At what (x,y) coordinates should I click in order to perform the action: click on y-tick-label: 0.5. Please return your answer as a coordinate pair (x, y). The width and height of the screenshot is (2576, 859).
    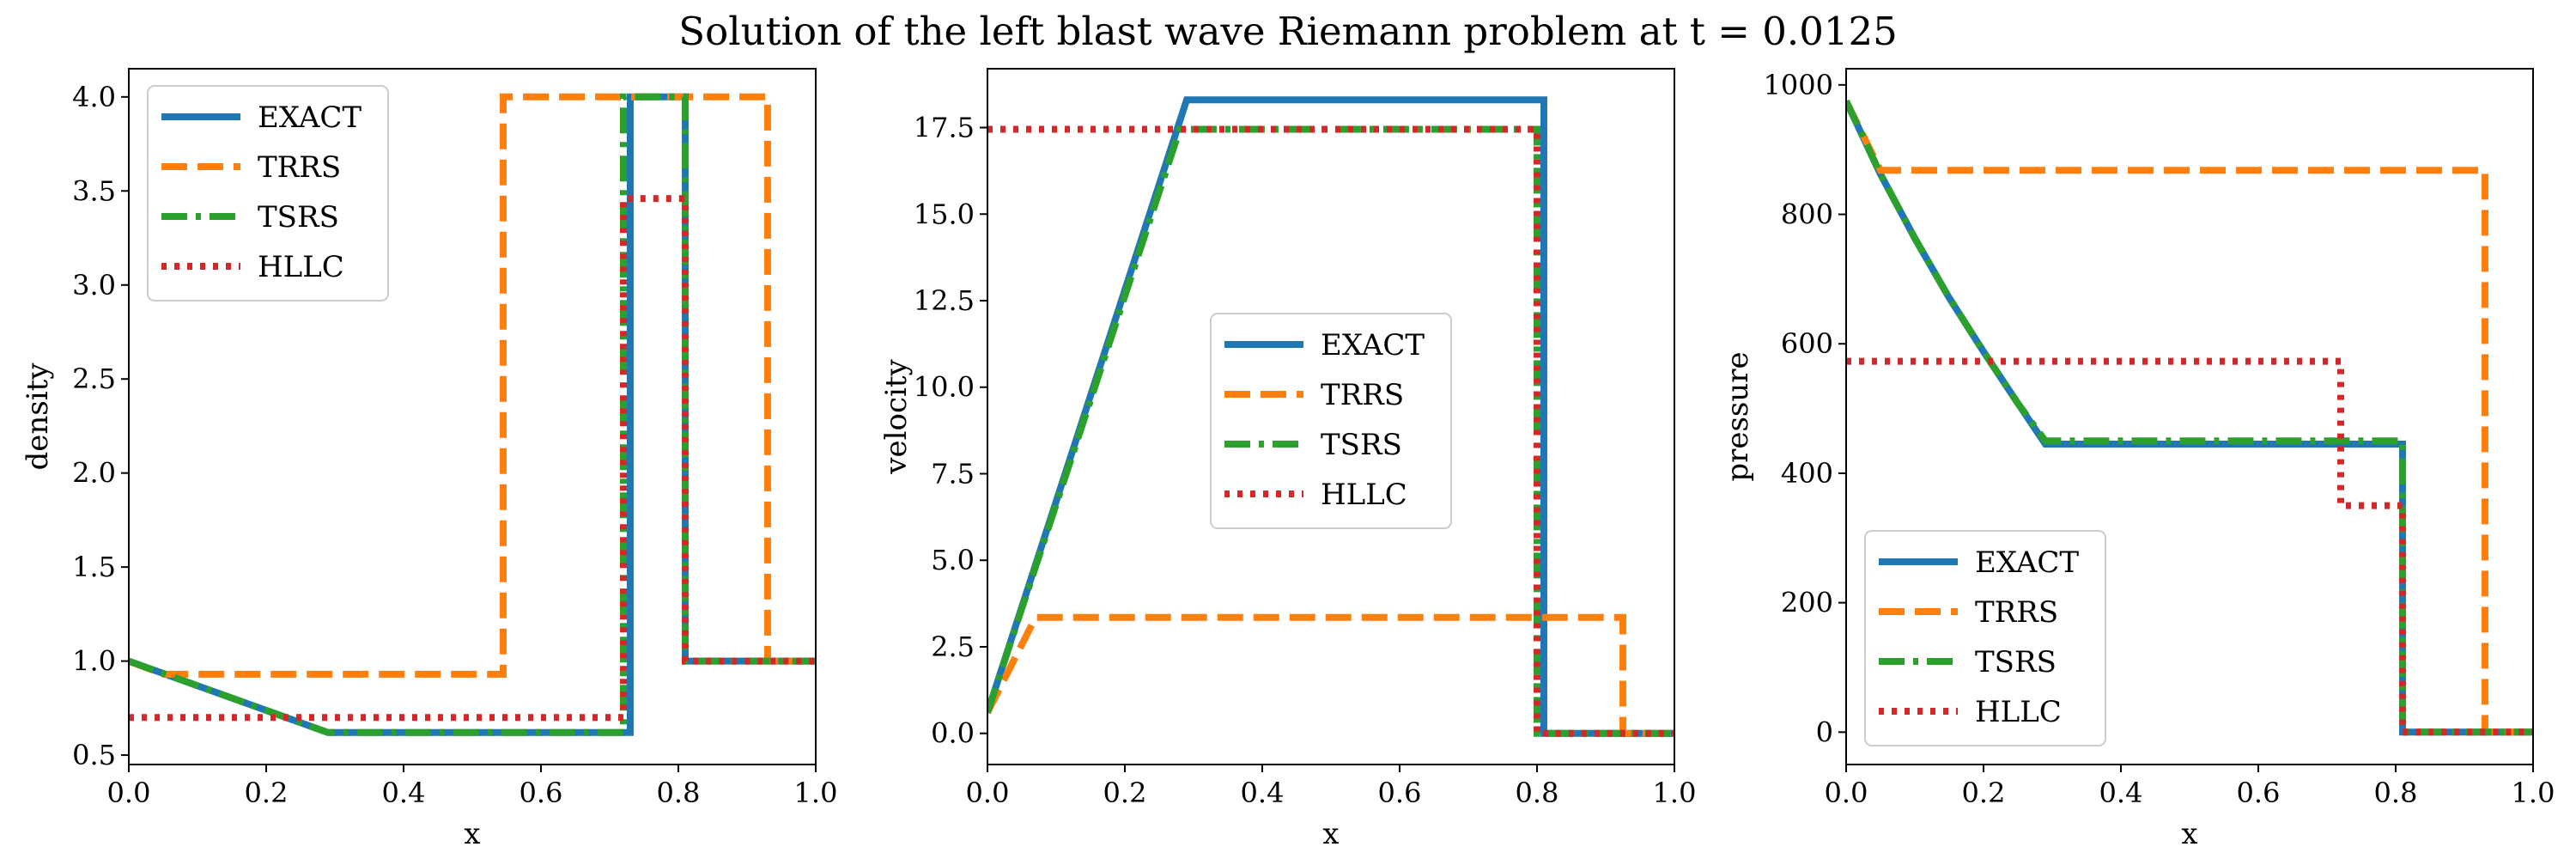
    Looking at the image, I should click on (94, 755).